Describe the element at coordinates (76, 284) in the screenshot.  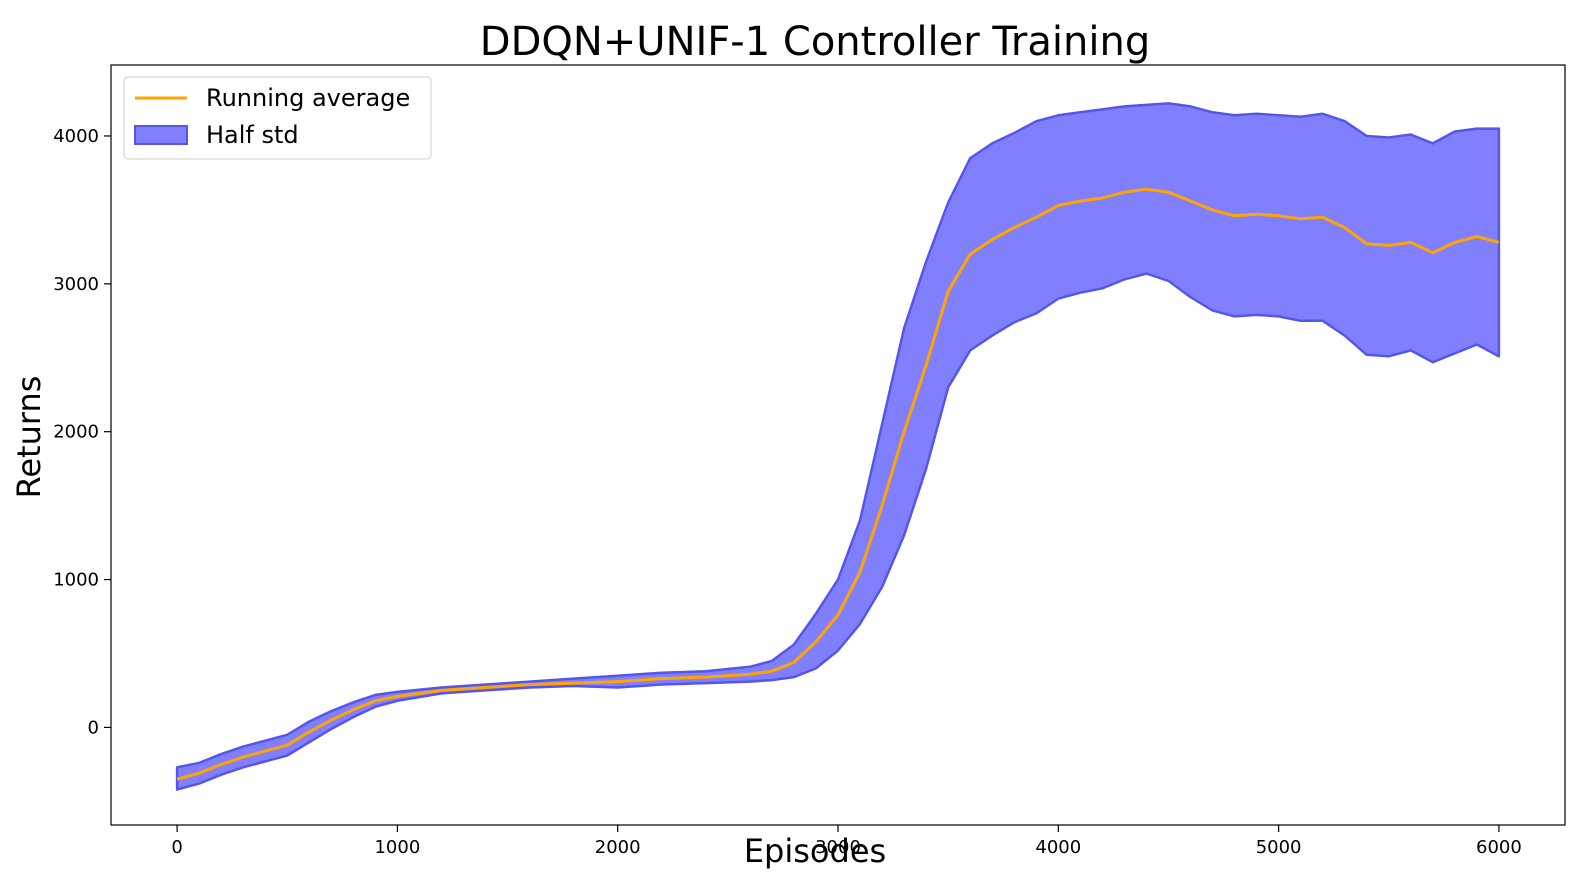
I see `y-tick-label: 3000` at that location.